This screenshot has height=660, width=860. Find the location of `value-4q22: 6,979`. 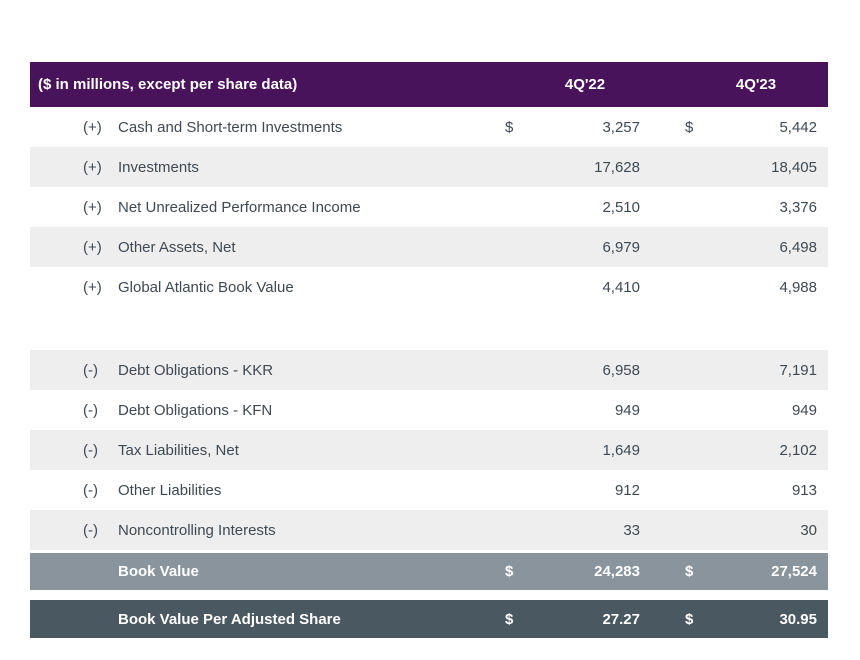

value-4q22: 6,979 is located at coordinates (621, 247).